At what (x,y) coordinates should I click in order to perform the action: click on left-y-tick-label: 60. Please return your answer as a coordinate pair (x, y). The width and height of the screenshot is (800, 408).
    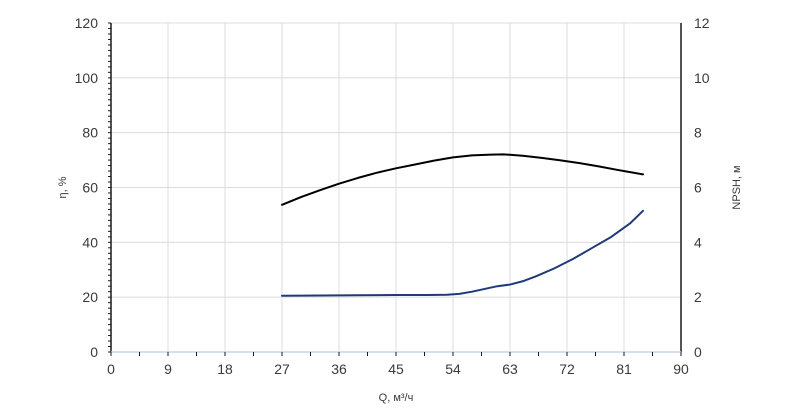
    Looking at the image, I should click on (90, 188).